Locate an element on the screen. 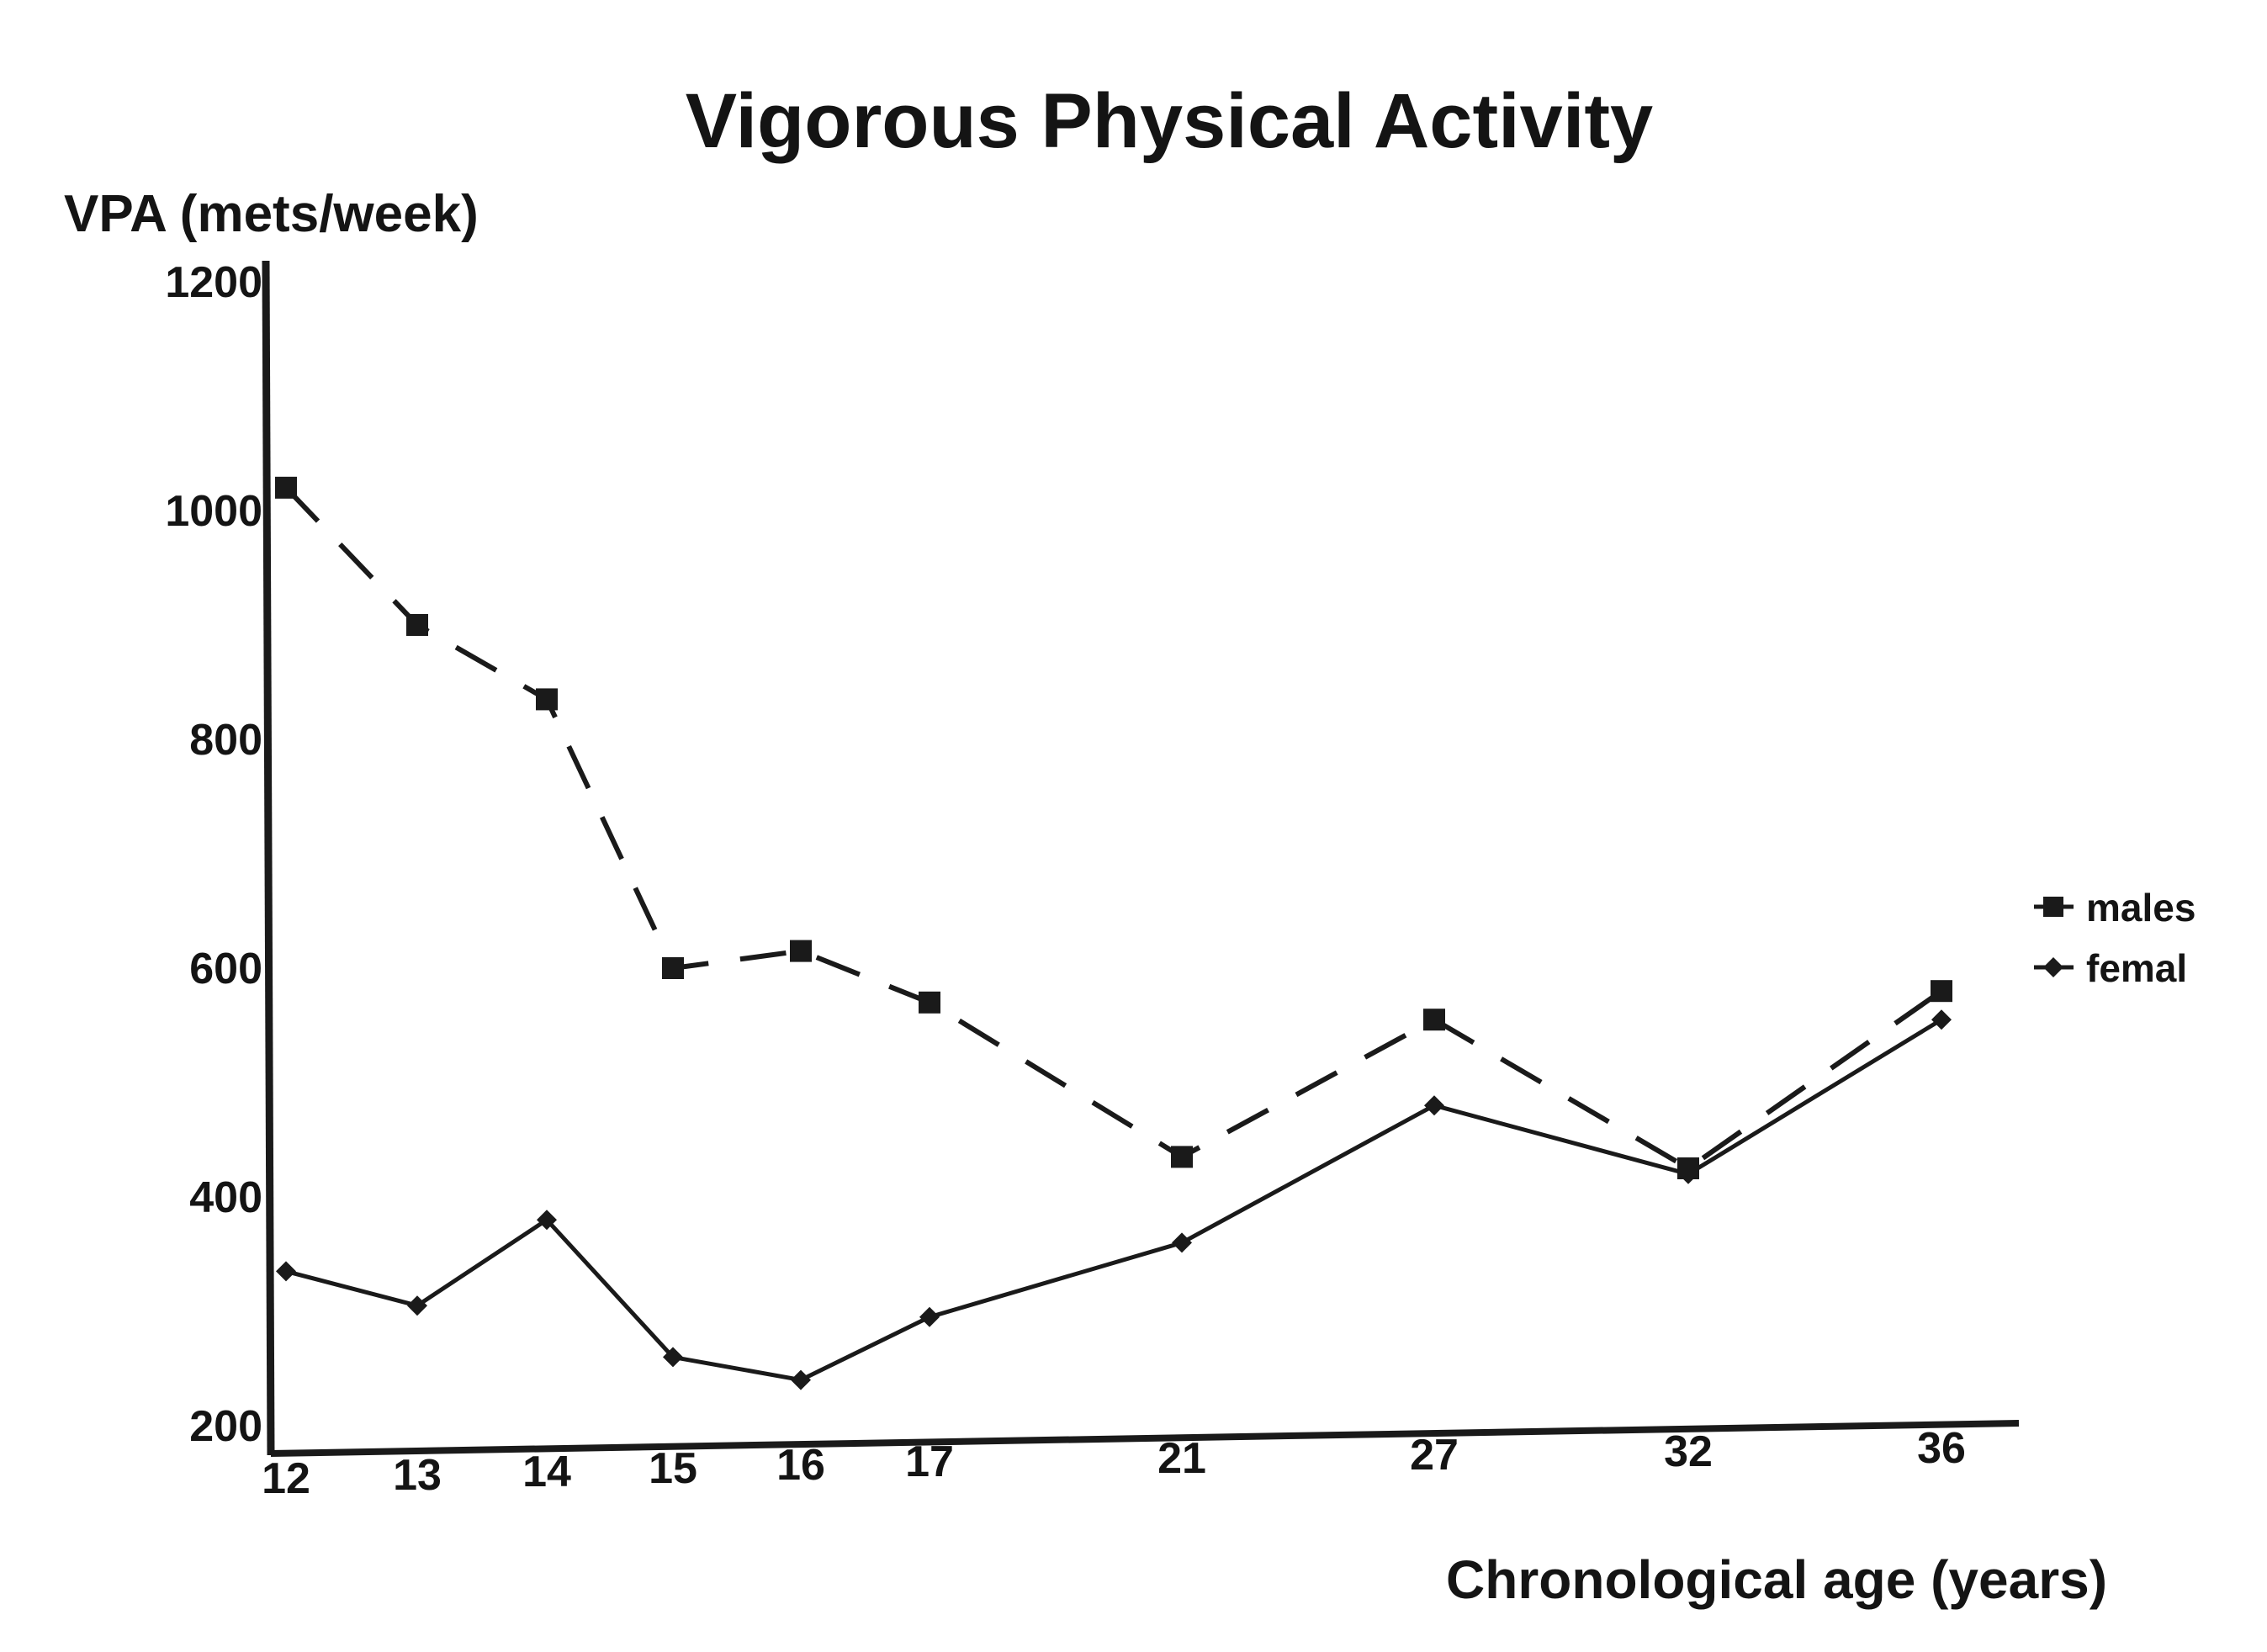  y-tick-label: 600 is located at coordinates (225, 969).